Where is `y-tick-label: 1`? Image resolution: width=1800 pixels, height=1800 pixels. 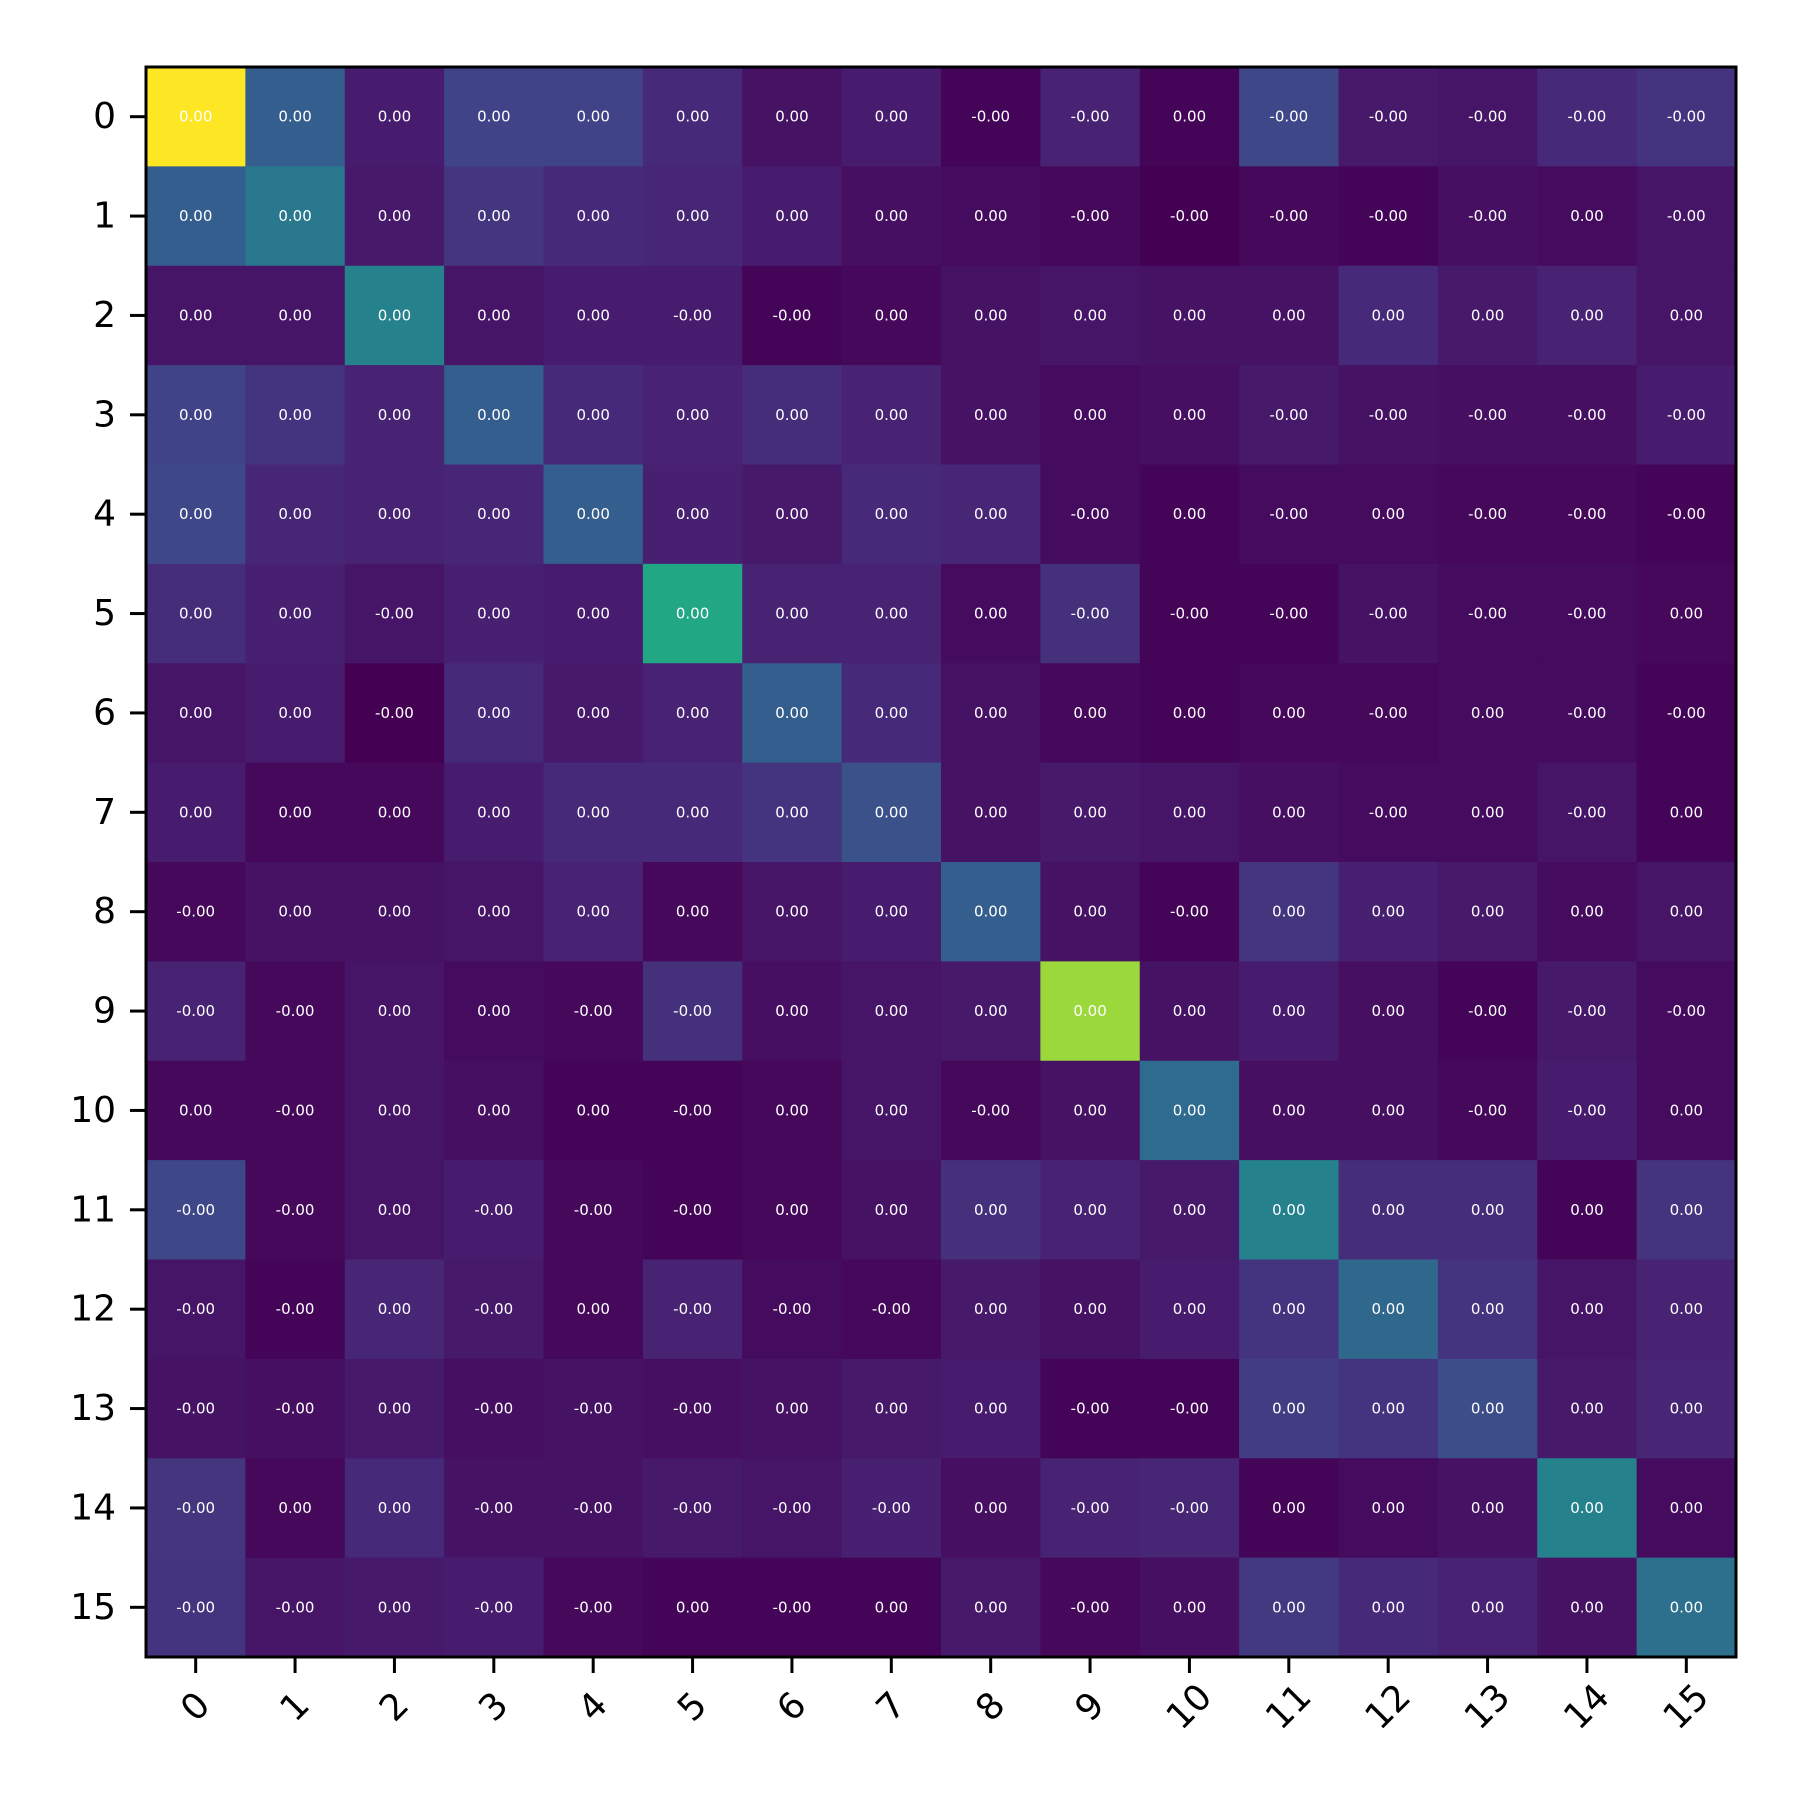
y-tick-label: 1 is located at coordinates (104, 216).